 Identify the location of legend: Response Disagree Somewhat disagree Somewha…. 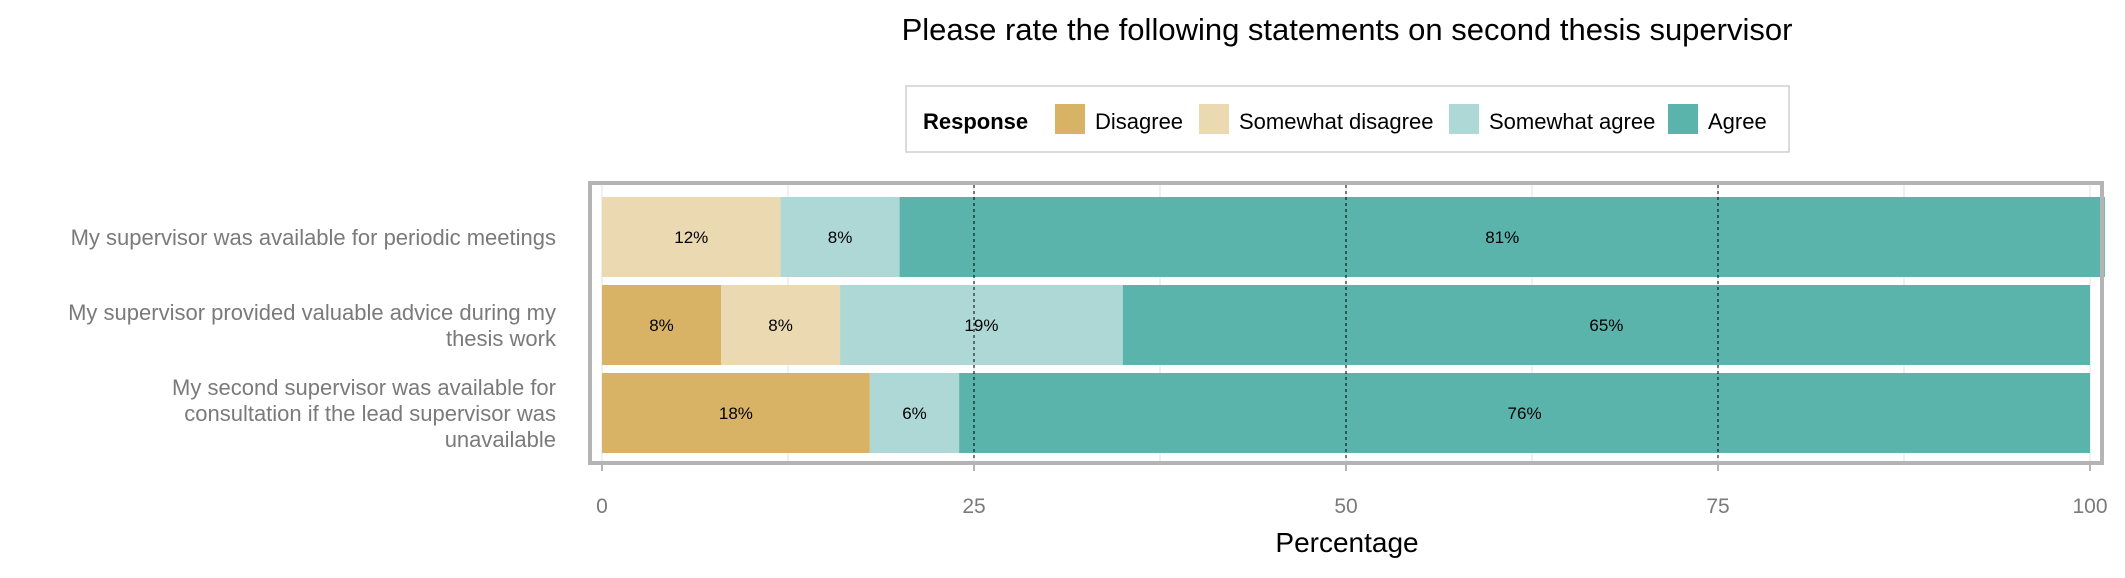
(1347, 119).